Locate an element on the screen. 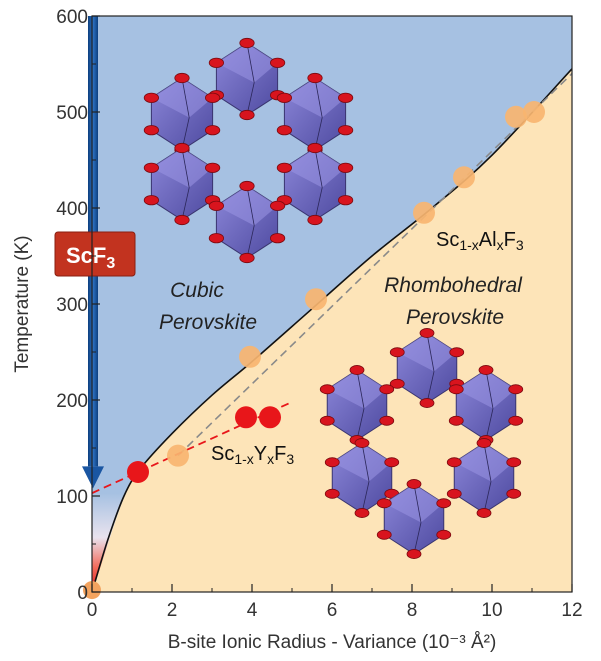 This screenshot has height=661, width=601. x-tick-label: 12 is located at coordinates (571, 610).